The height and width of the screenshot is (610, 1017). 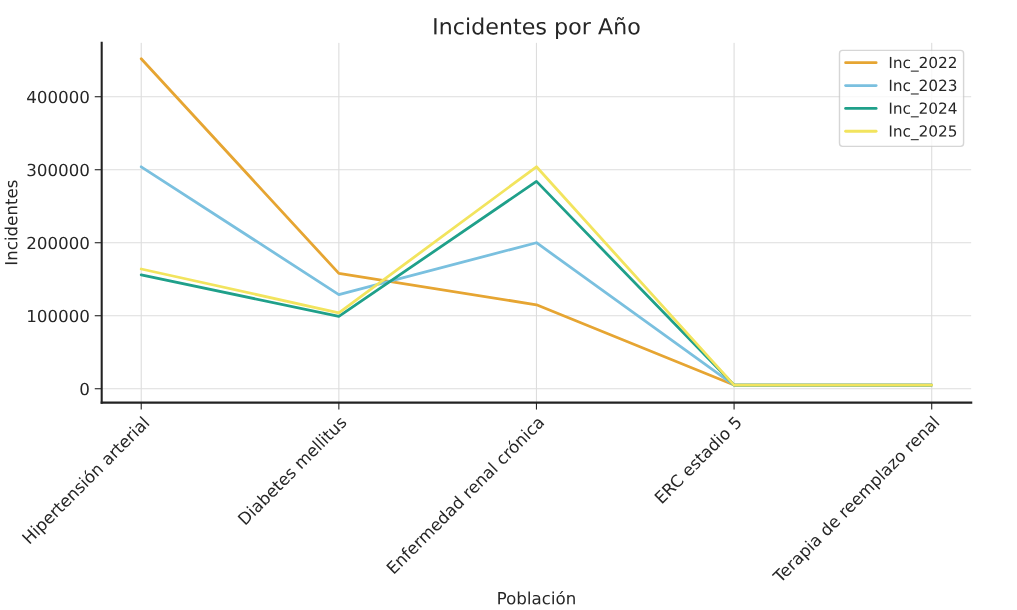 I want to click on legend-label: Inc_2022, so click(x=922, y=64).